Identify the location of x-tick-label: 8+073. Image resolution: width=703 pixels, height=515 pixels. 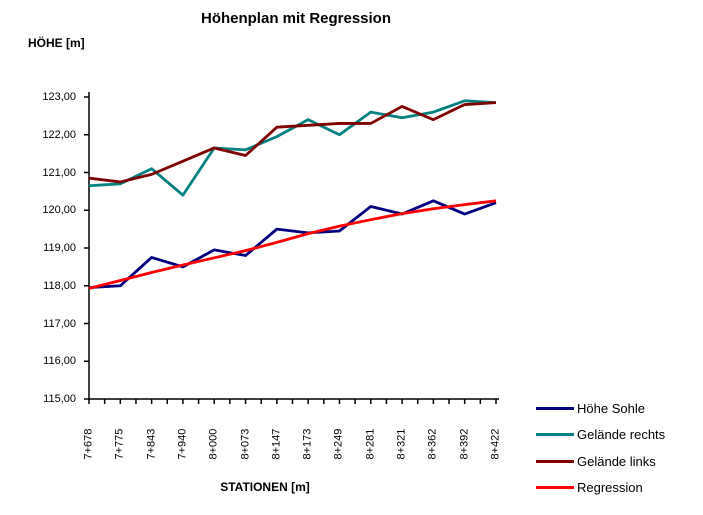
(245, 444).